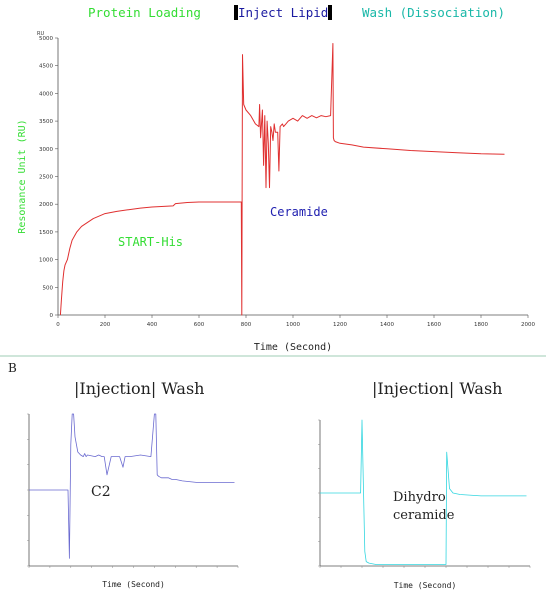  What do you see at coordinates (105, 325) in the screenshot?
I see `chart-0-xtick-label-1: 200` at bounding box center [105, 325].